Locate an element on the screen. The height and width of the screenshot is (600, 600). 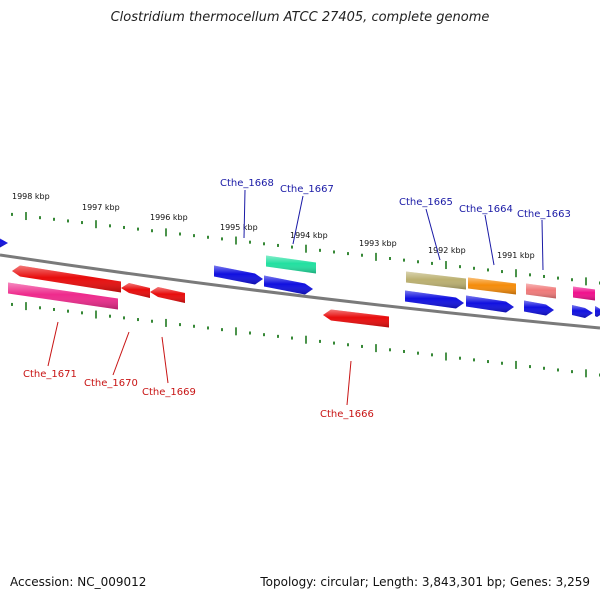
gene-cthe-1666-shade is located at coordinates (356, 318).